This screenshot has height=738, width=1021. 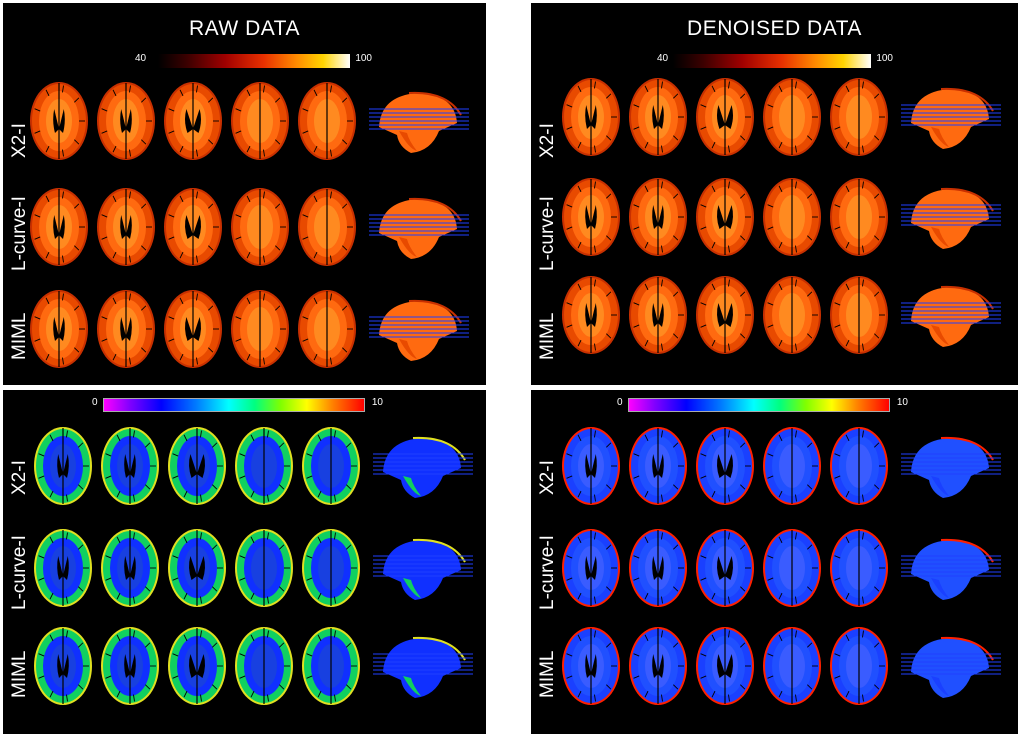 I want to click on colorbar: 0 10, so click(x=762, y=404).